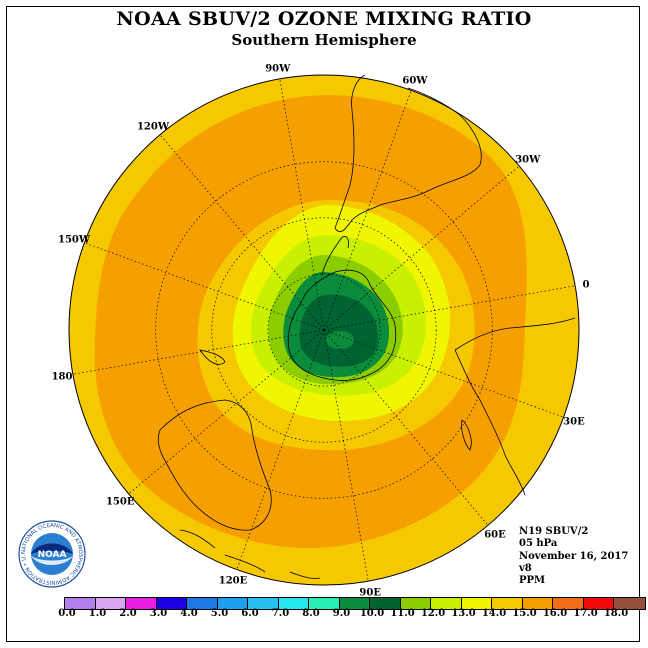 The width and height of the screenshot is (648, 648). Describe the element at coordinates (311, 613) in the screenshot. I see `colorbar-tick-label: 8.0` at that location.